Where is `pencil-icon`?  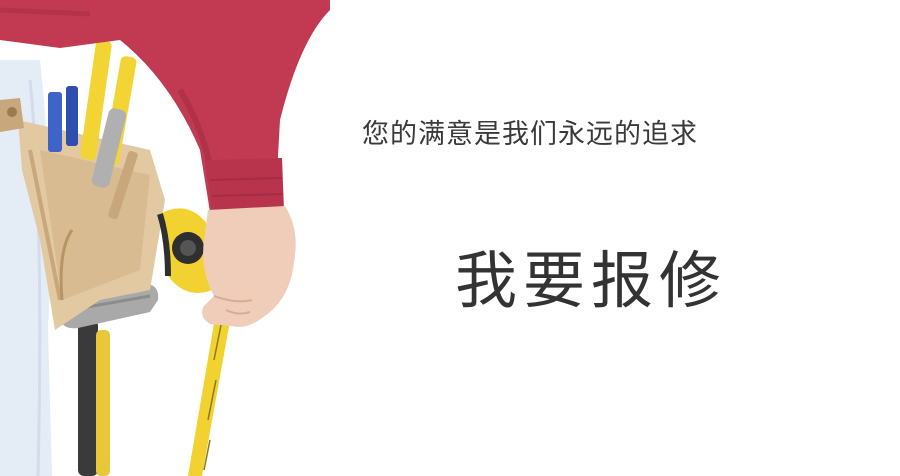 pencil-icon is located at coordinates (96, 100).